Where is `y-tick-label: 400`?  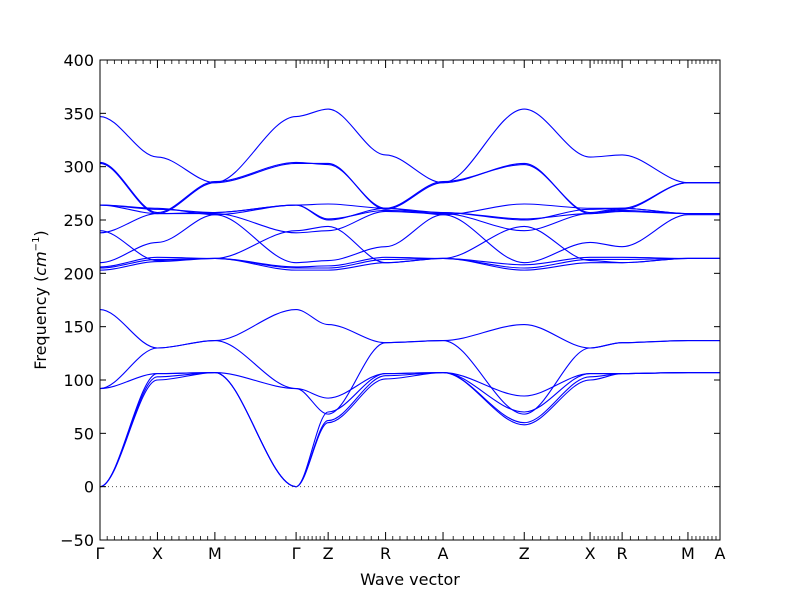 y-tick-label: 400 is located at coordinates (78, 60).